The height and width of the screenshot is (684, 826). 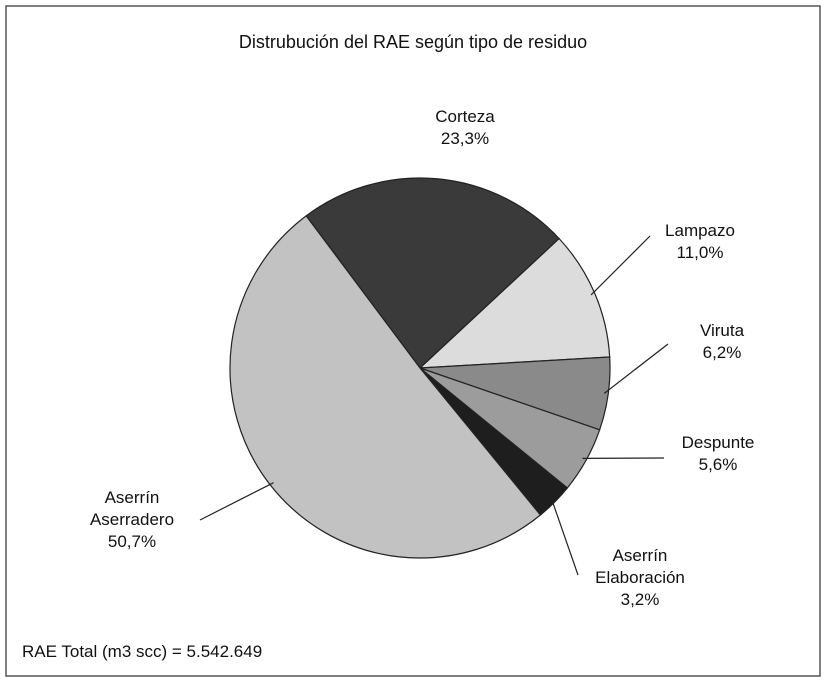 I want to click on category-label: Aserrín Aserradero, so click(x=132, y=508).